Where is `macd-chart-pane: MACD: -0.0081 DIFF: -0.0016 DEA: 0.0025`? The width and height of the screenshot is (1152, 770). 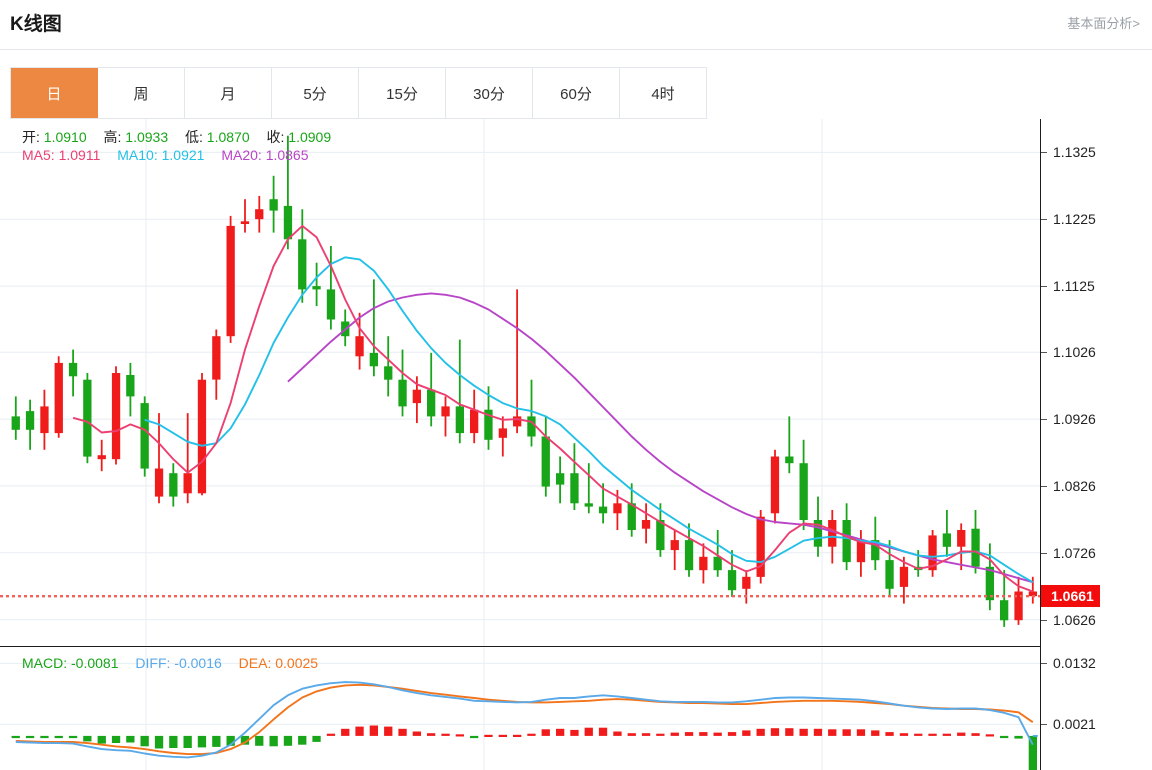 macd-chart-pane: MACD: -0.0081 DIFF: -0.0016 DEA: 0.0025 is located at coordinates (520, 709).